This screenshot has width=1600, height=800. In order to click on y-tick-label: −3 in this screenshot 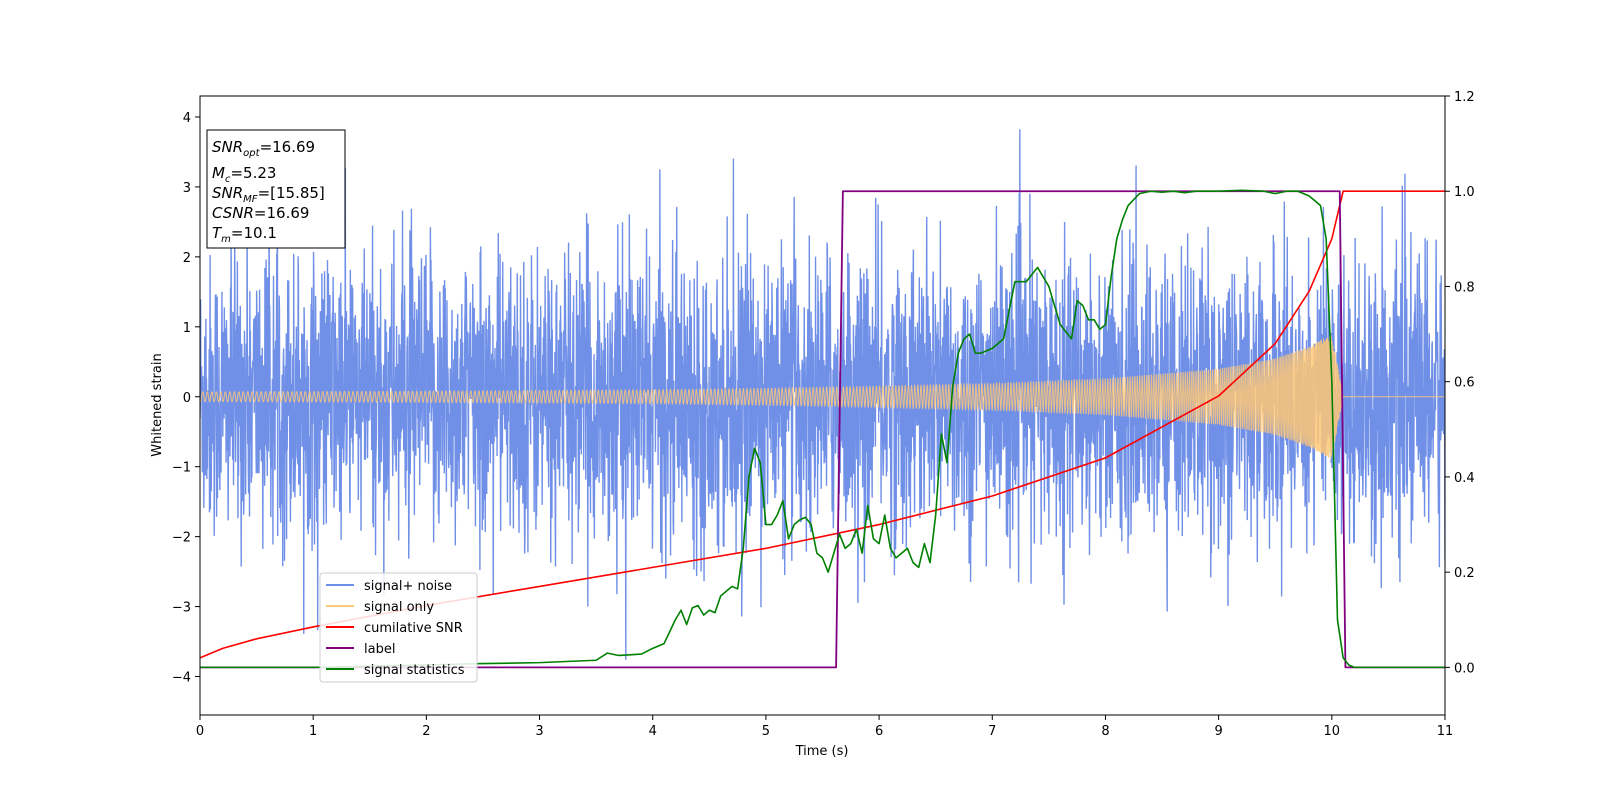, I will do `click(181, 608)`.